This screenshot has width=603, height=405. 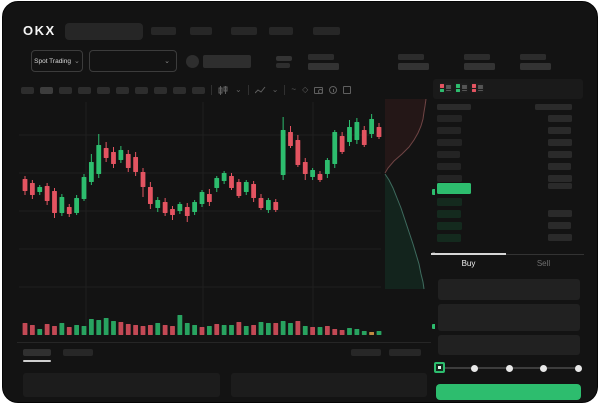 I want to click on market-type-dropdown: Spot Trading ⌄, so click(x=57, y=61).